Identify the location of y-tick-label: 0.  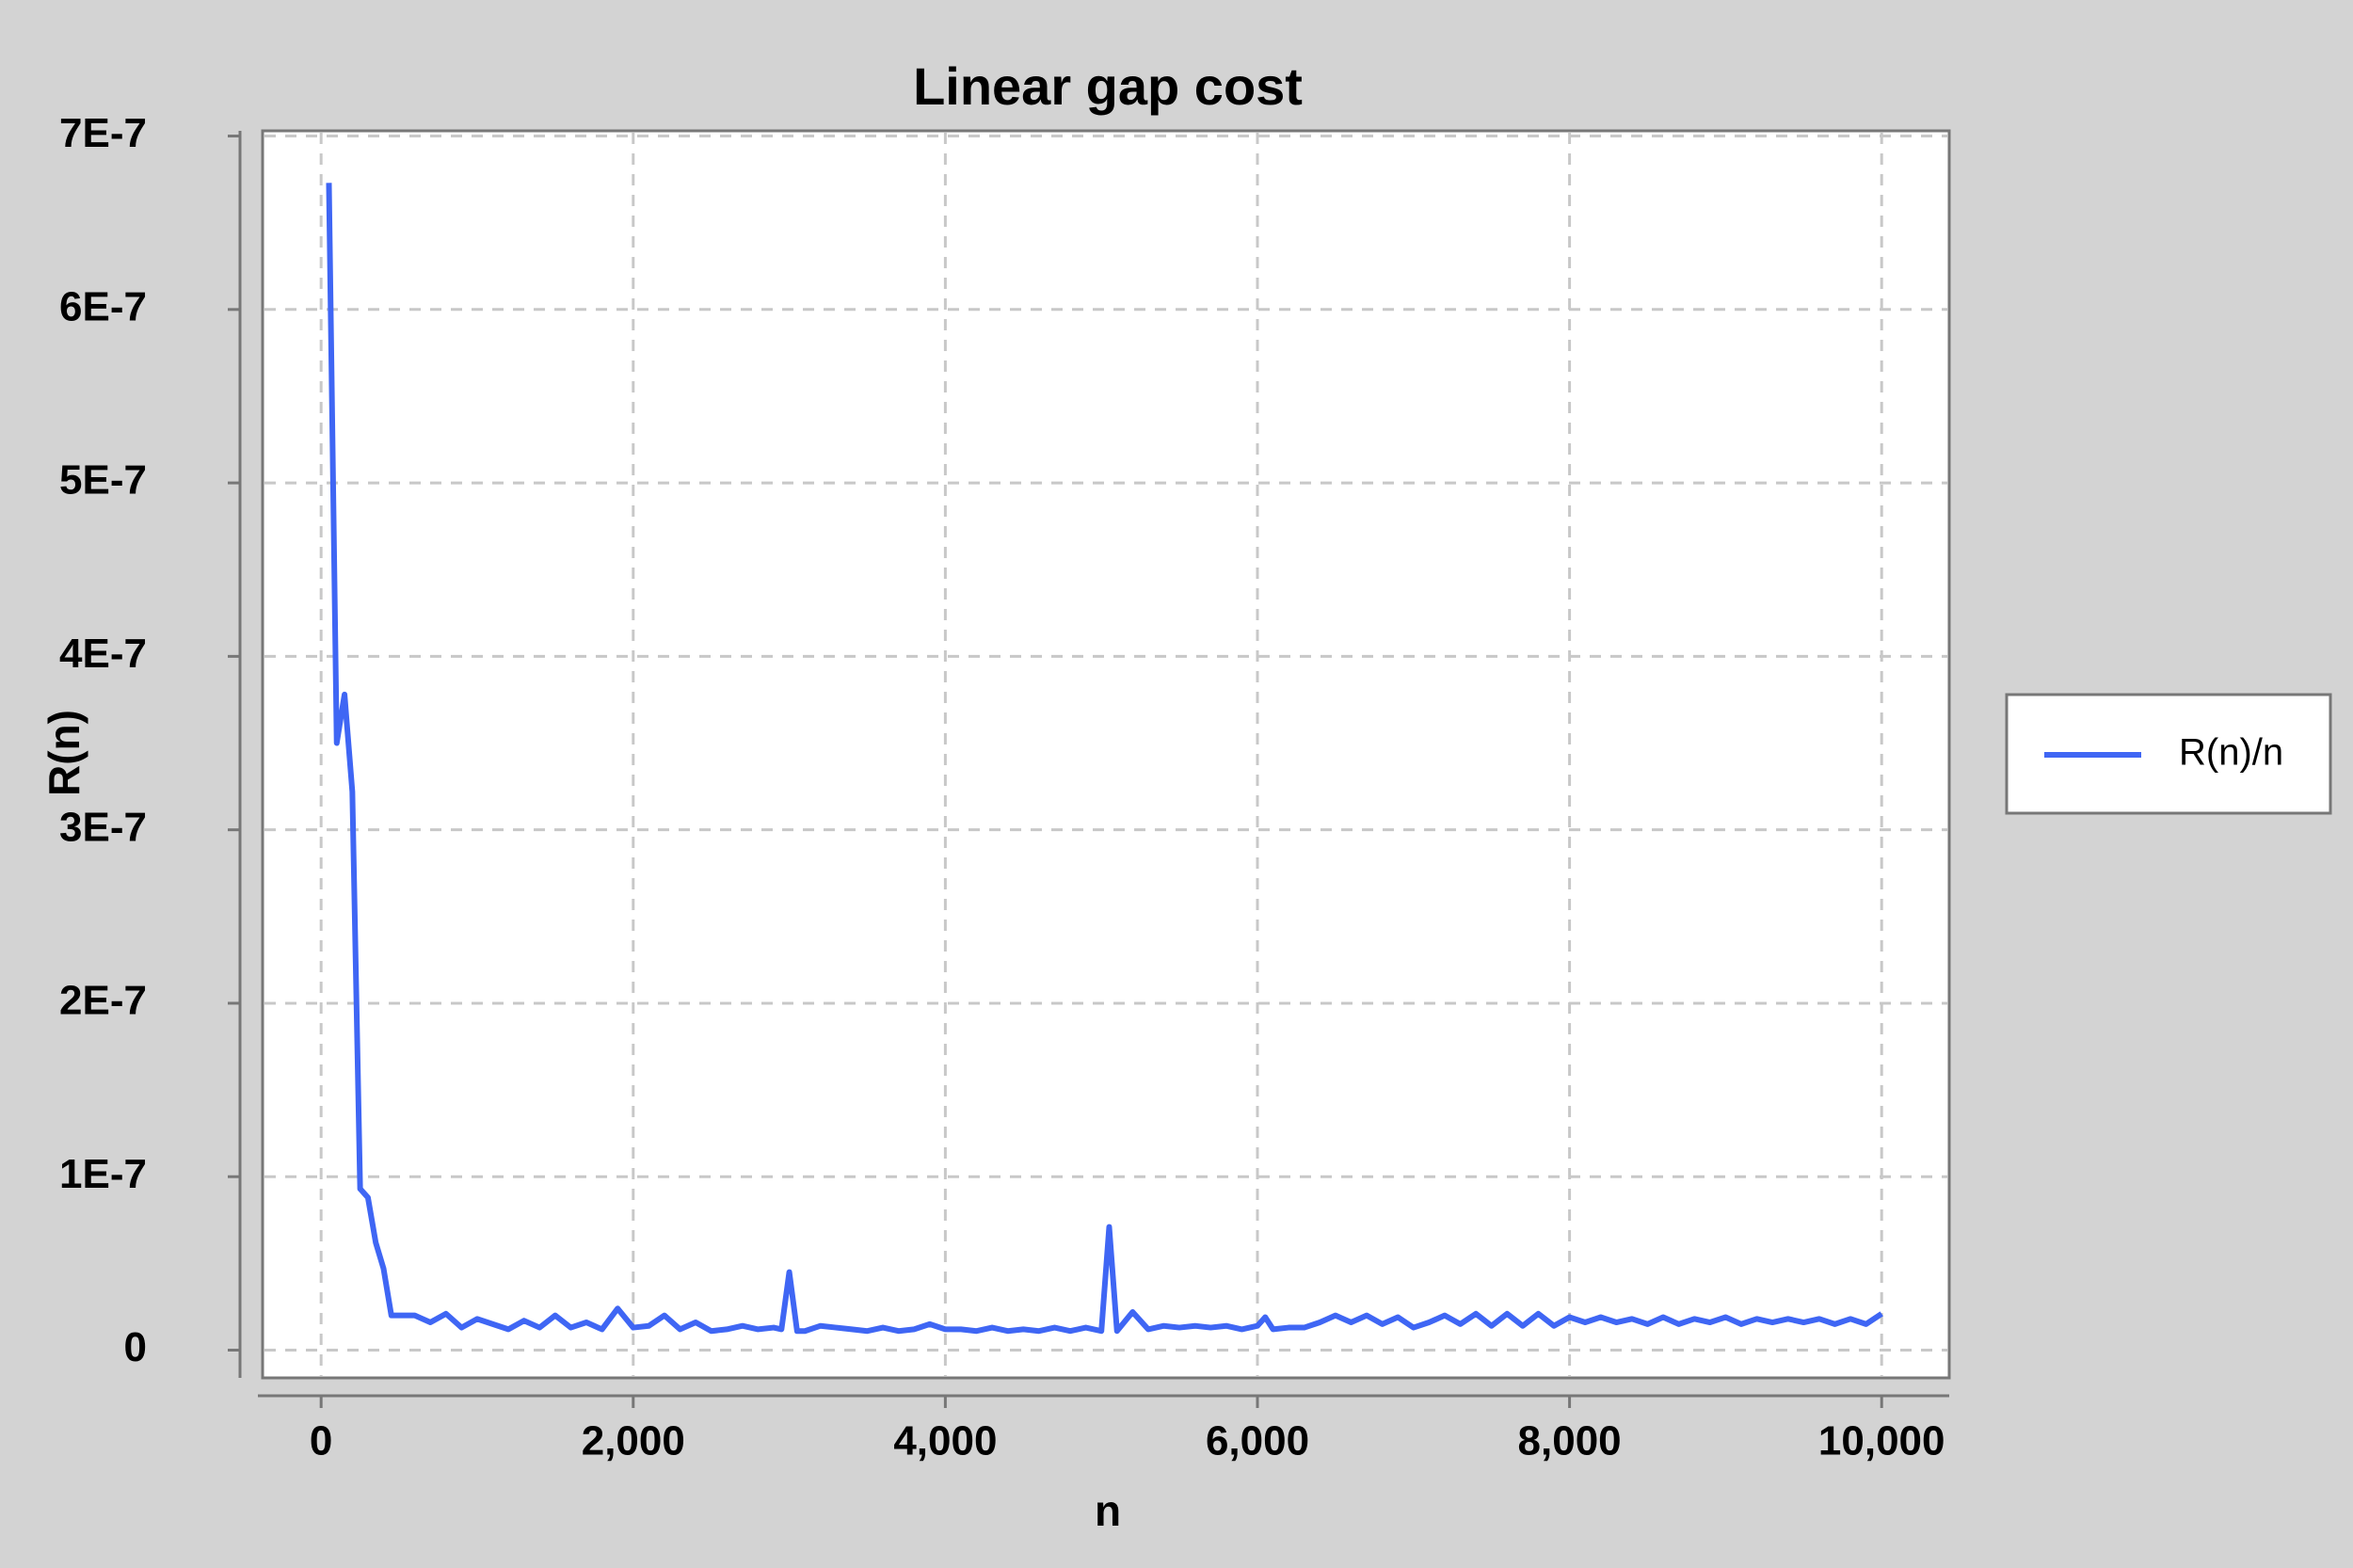
(135, 1347).